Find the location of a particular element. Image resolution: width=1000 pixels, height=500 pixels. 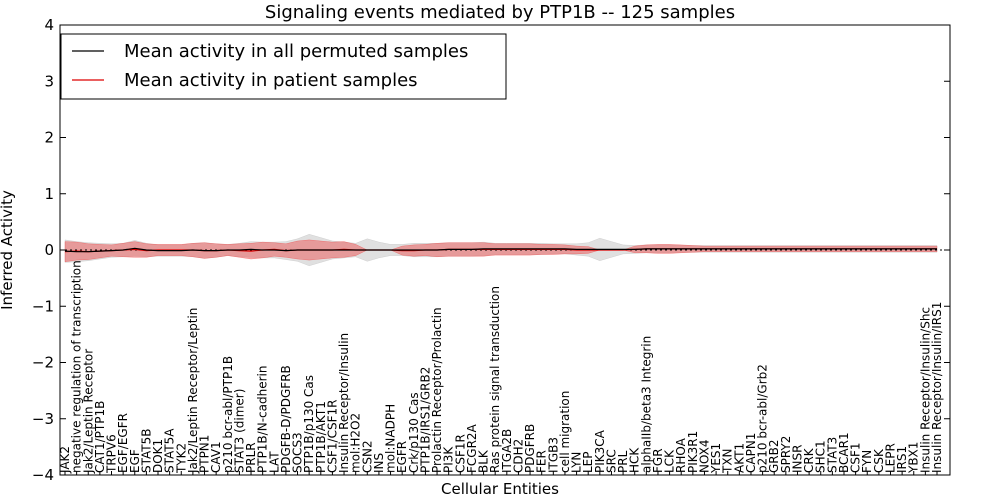

x-axis-label: Cellular Entities is located at coordinates (500, 489).